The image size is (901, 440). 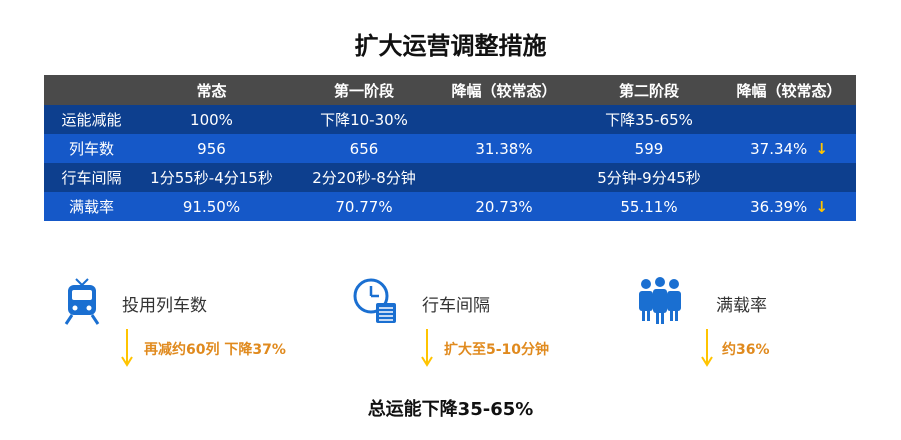 I want to click on cell-drop2-wrap: 36.39% ↓, so click(x=789, y=206).